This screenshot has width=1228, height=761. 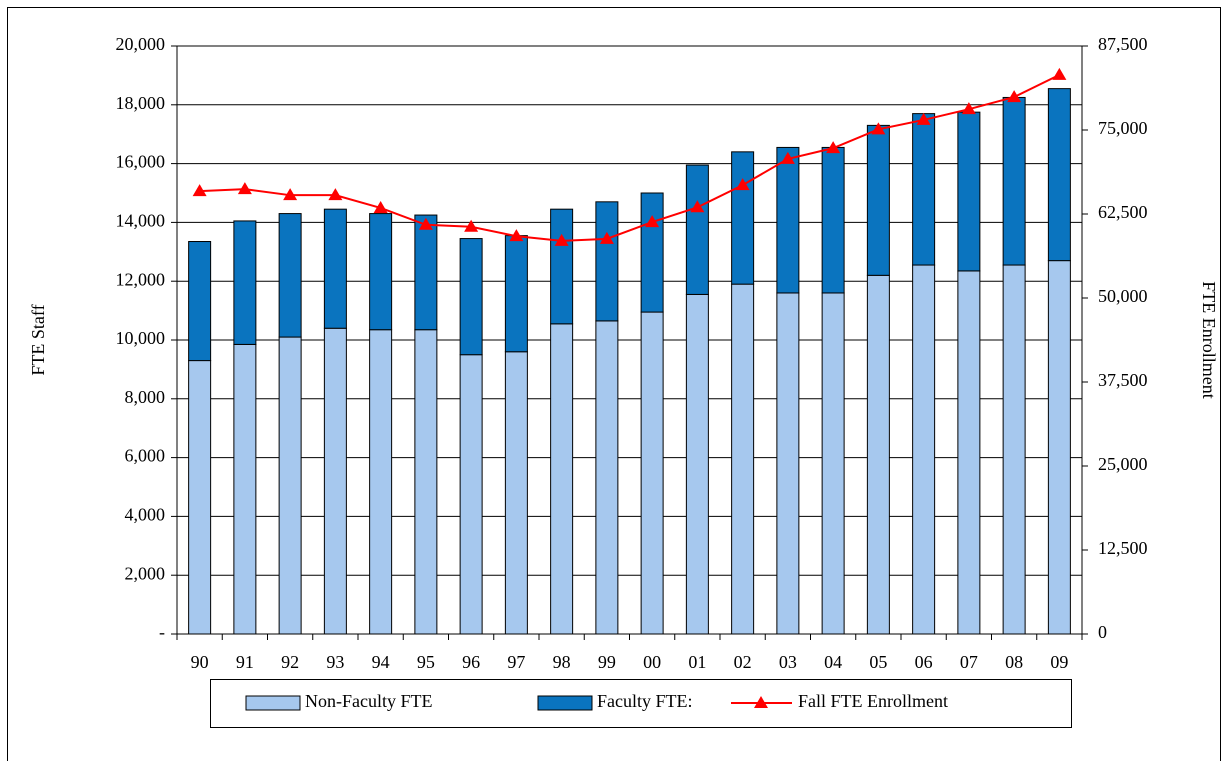 I want to click on legend-marker, so click(x=761, y=702).